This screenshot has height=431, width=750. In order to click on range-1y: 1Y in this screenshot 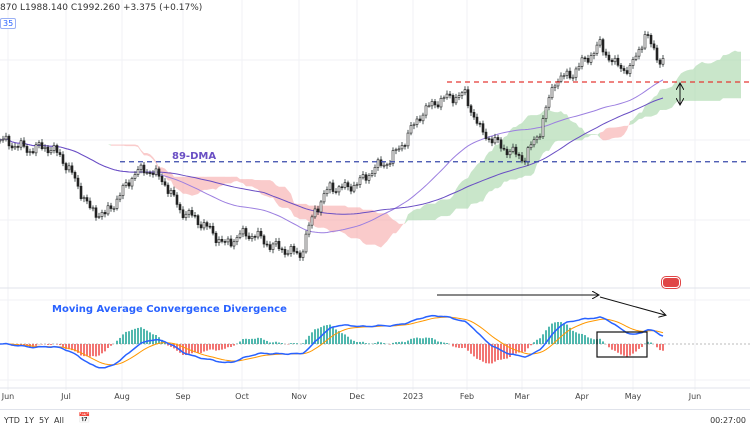, I will do `click(29, 420)`.